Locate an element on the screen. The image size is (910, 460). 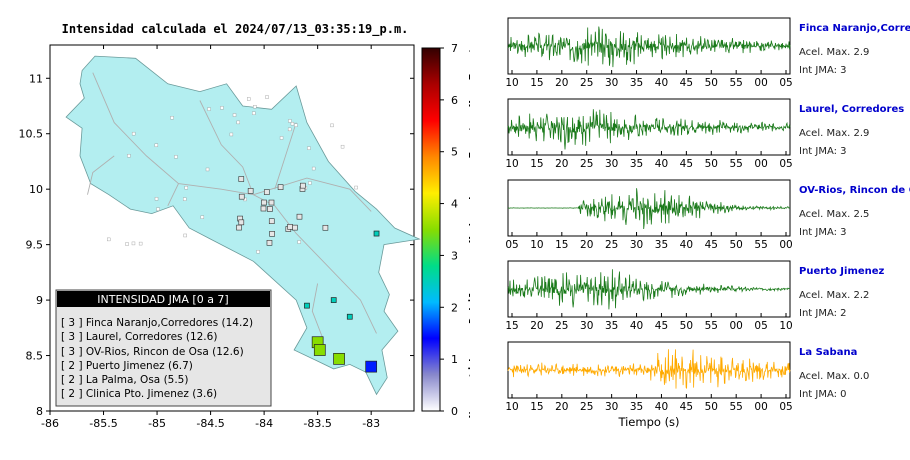
legend-title: INTENSIDAD JMA [0 a 7] is located at coordinates (162, 299).